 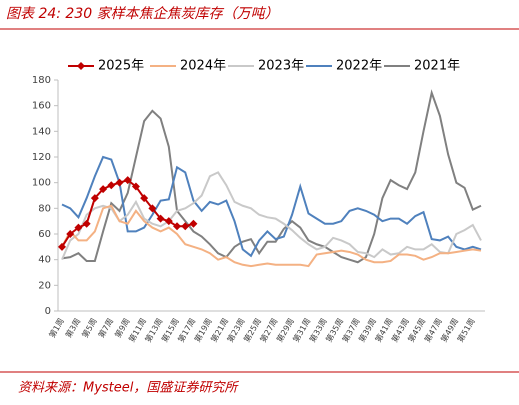 I want to click on y-tick-label: 180, so click(x=41, y=80).